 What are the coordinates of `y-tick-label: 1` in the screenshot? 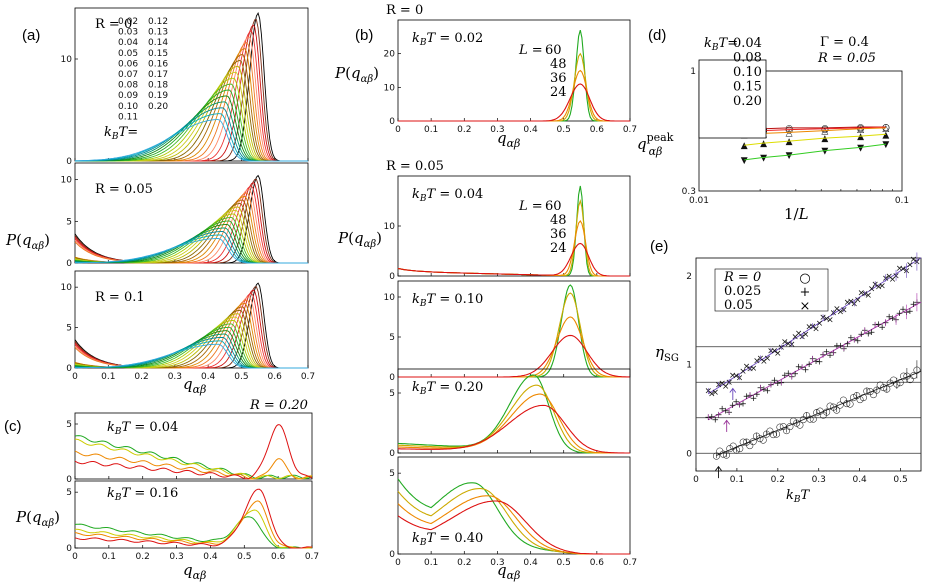 It's located at (689, 366).